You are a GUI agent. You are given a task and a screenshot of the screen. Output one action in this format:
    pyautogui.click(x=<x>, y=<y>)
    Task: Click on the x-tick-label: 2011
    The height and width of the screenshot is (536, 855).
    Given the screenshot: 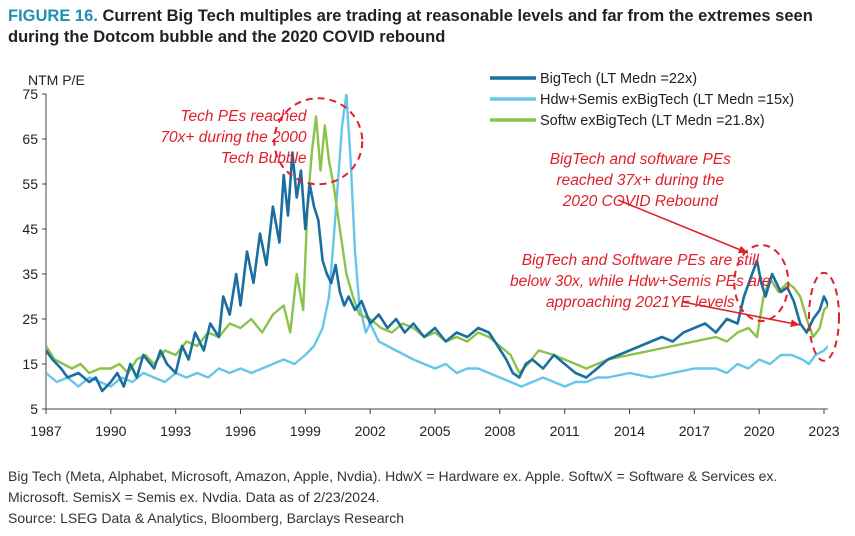 What is the action you would take?
    pyautogui.click(x=565, y=431)
    